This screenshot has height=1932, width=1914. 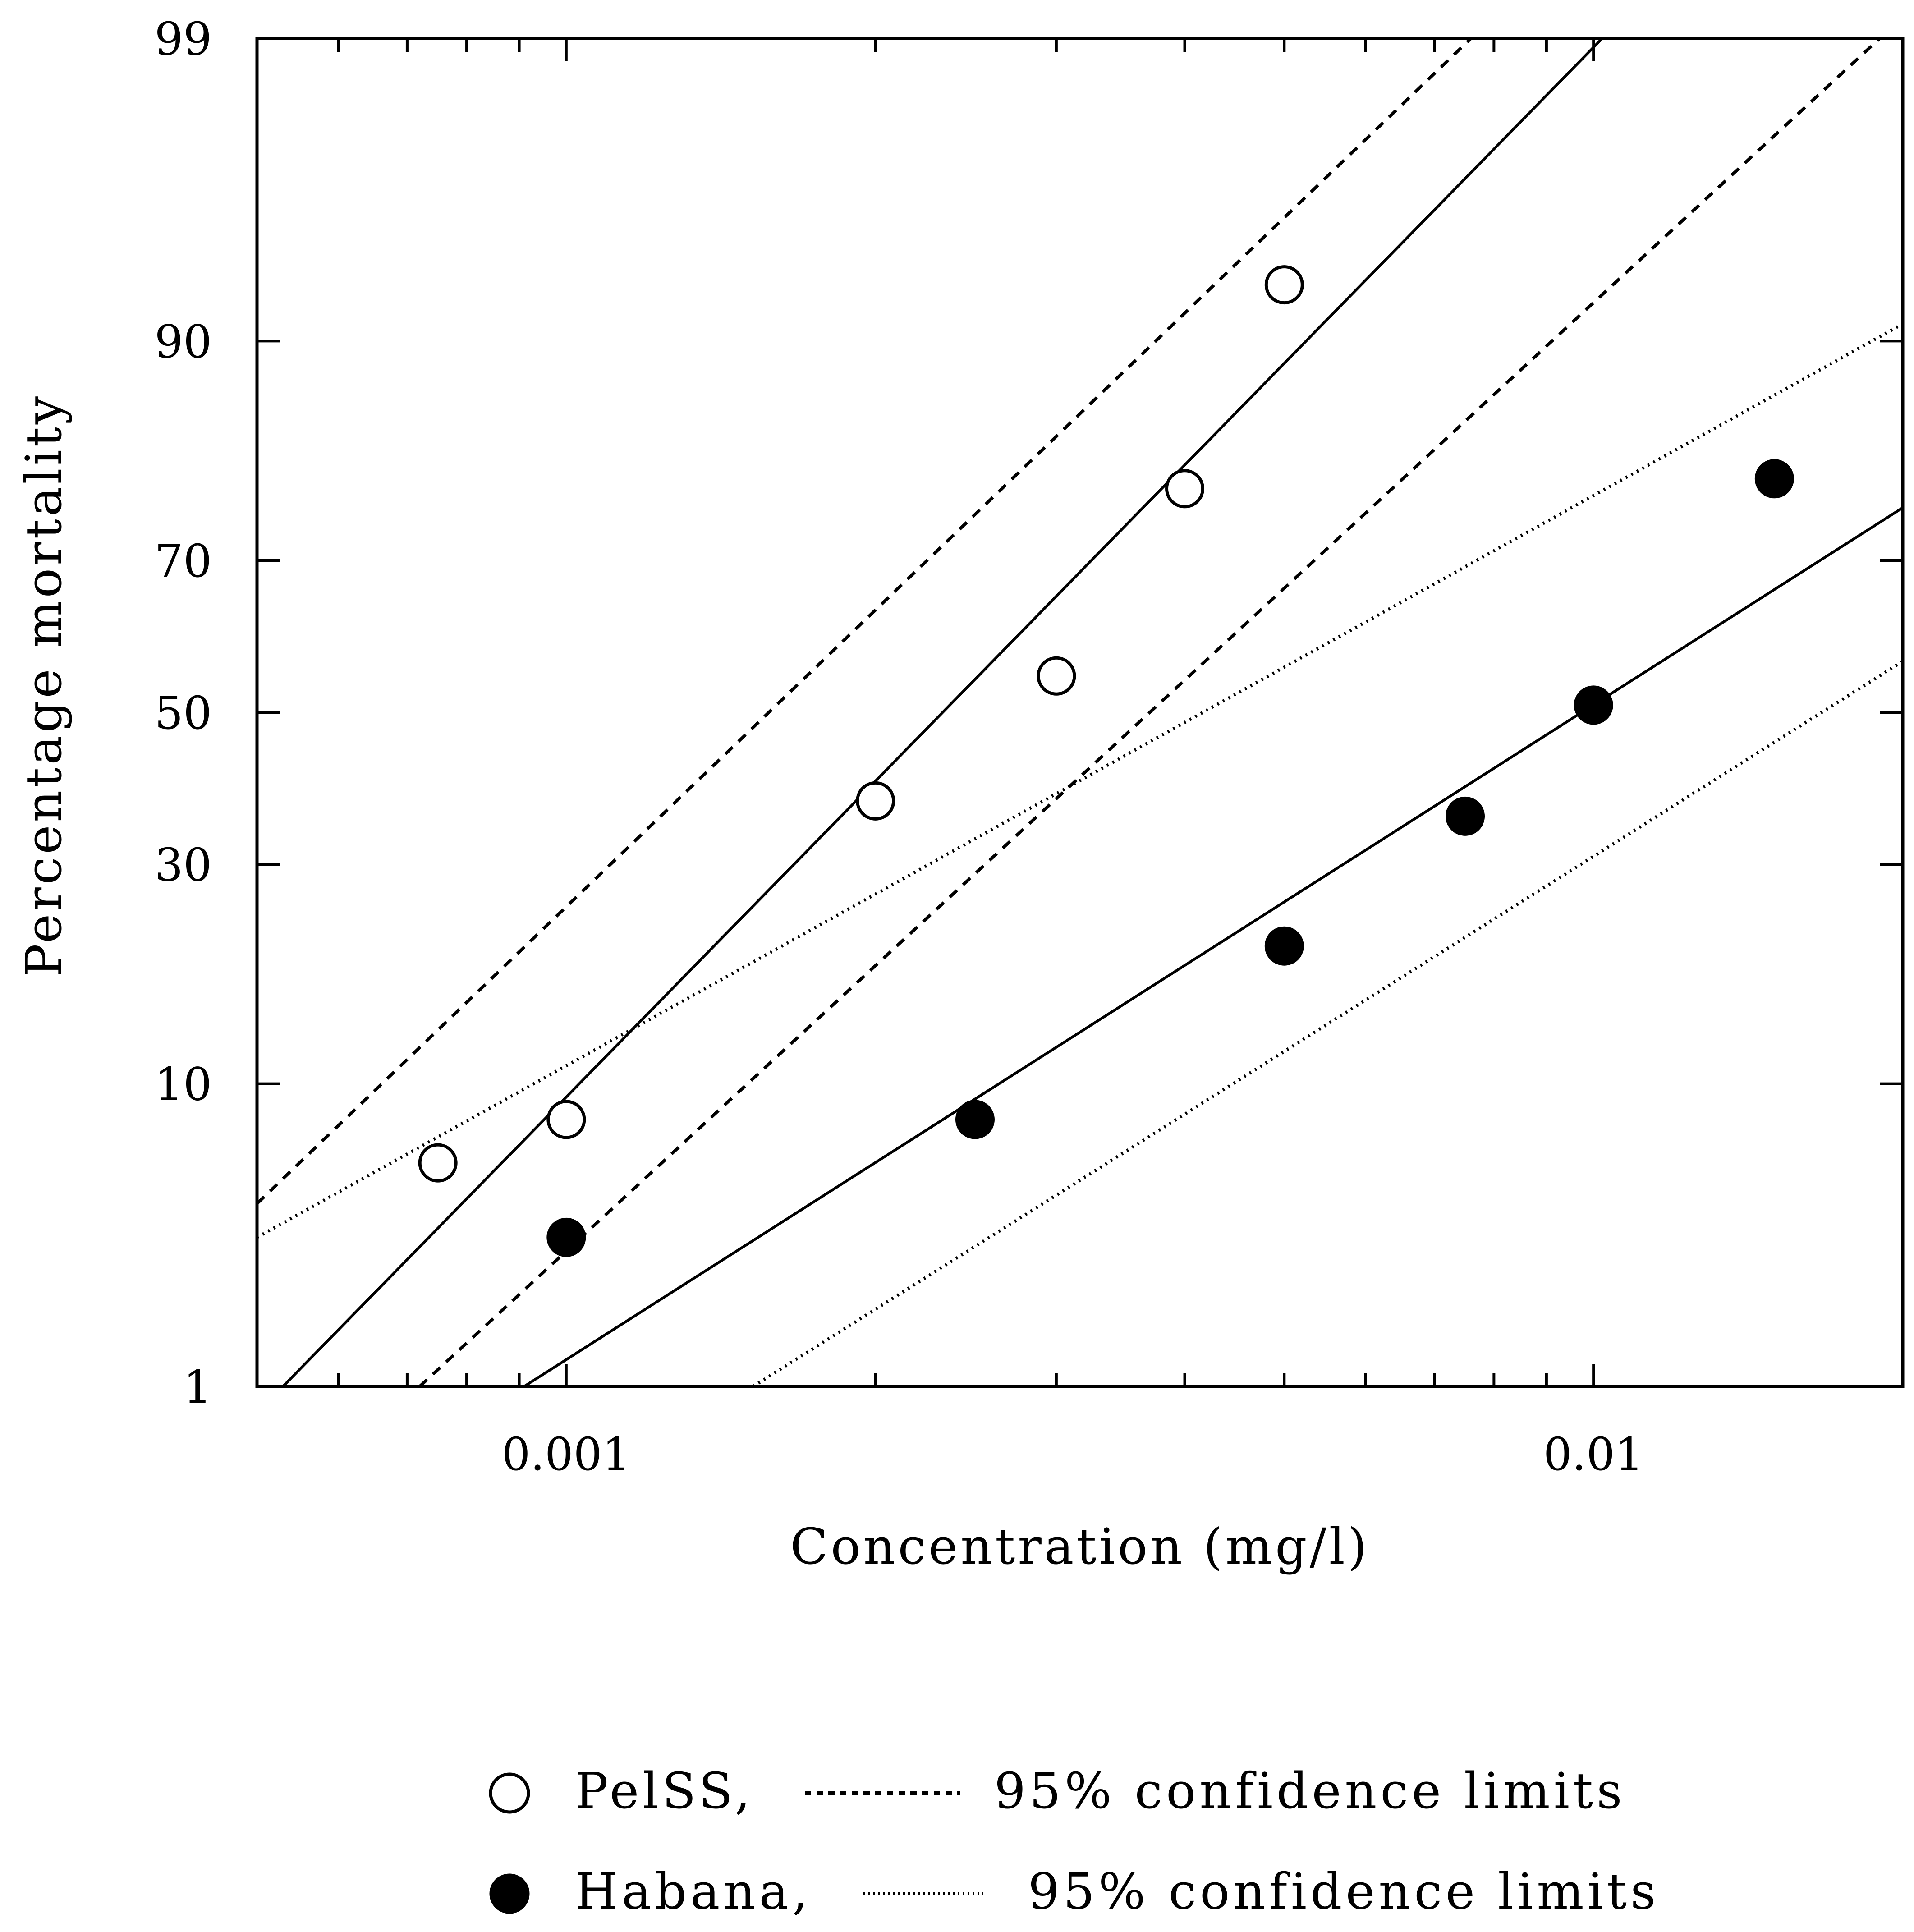 I want to click on legend-text-pelss: 95% confidence limits, so click(x=1310, y=1791).